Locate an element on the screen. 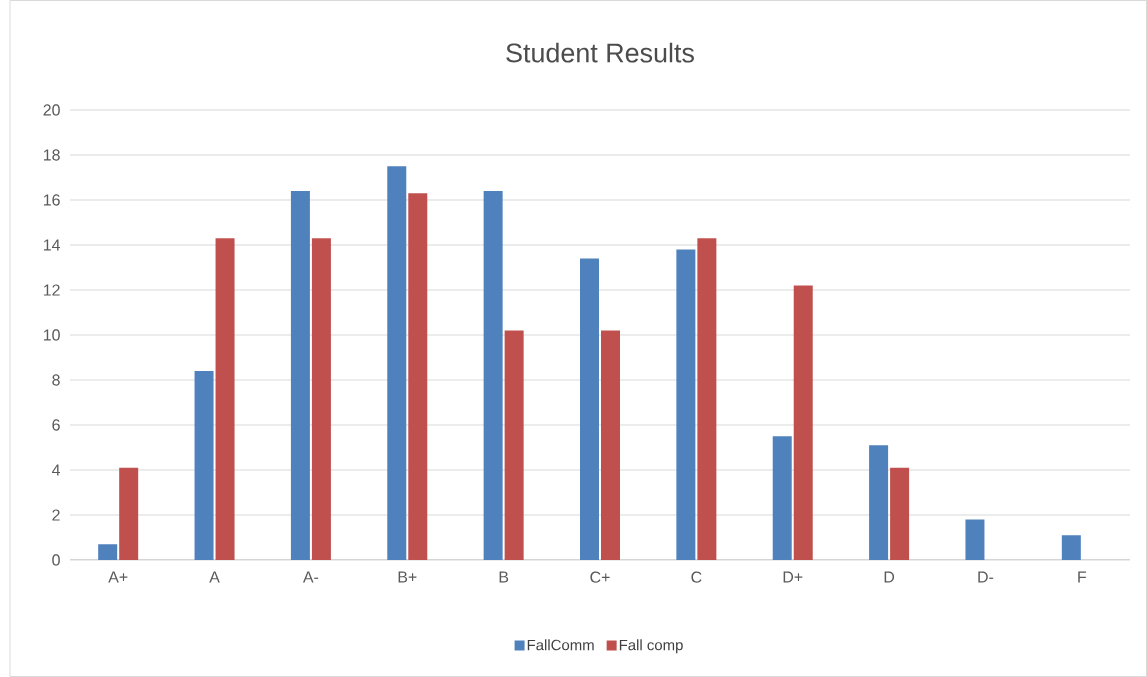  y-tick-label: 14 is located at coordinates (51, 245).